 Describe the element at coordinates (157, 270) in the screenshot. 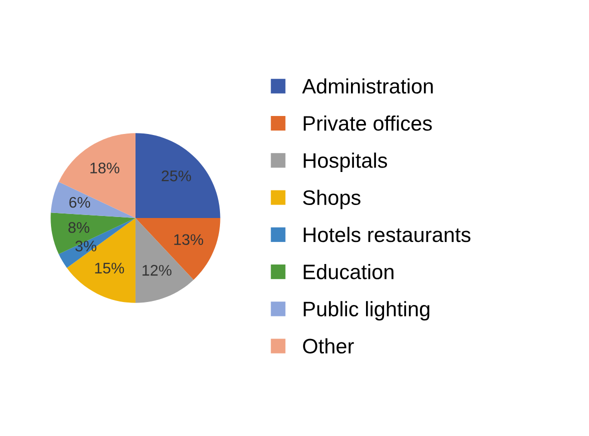

I see `data-label: 12%` at that location.